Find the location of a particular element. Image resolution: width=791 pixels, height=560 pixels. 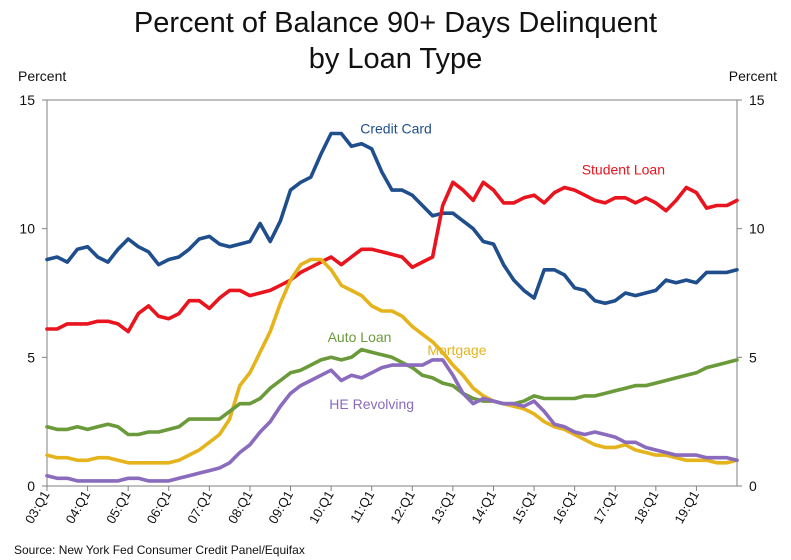

he-revolving-series-label: HE Revolving is located at coordinates (371, 404).